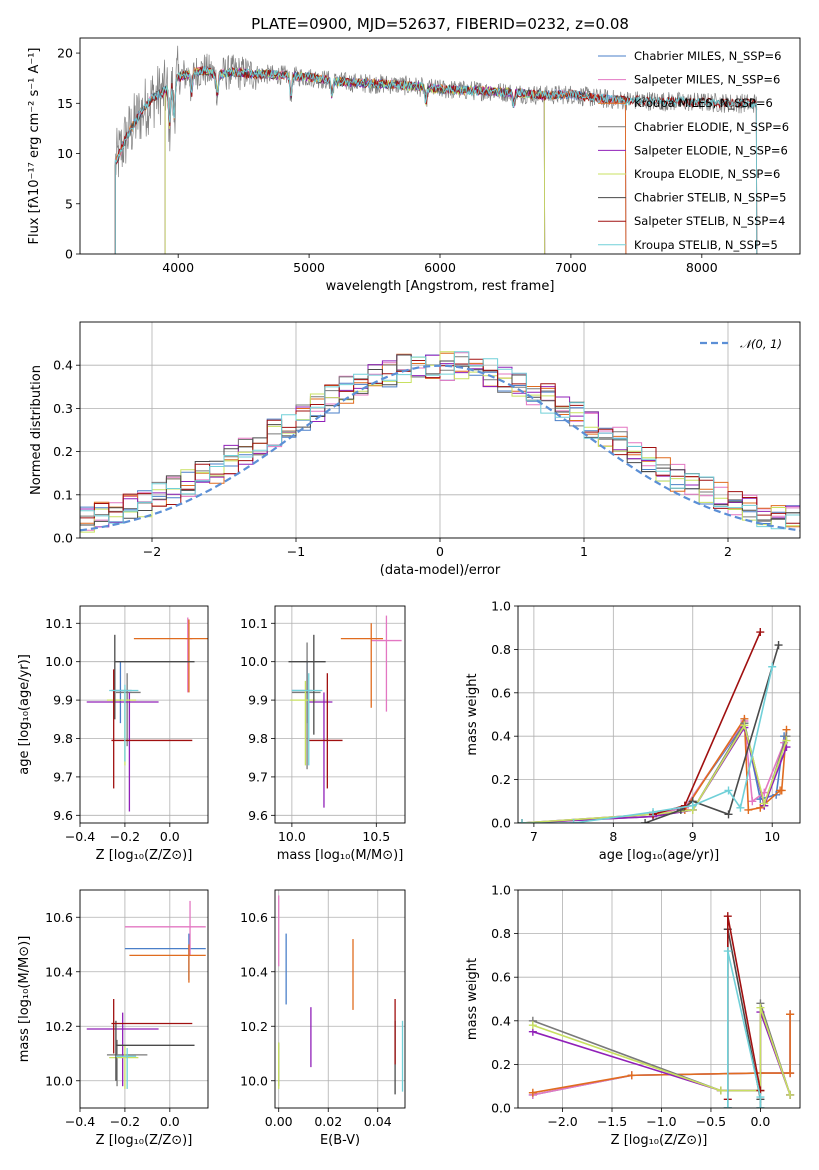 The image size is (819, 1170). Describe the element at coordinates (309, 267) in the screenshot. I see `x-tick-label: 5000` at that location.